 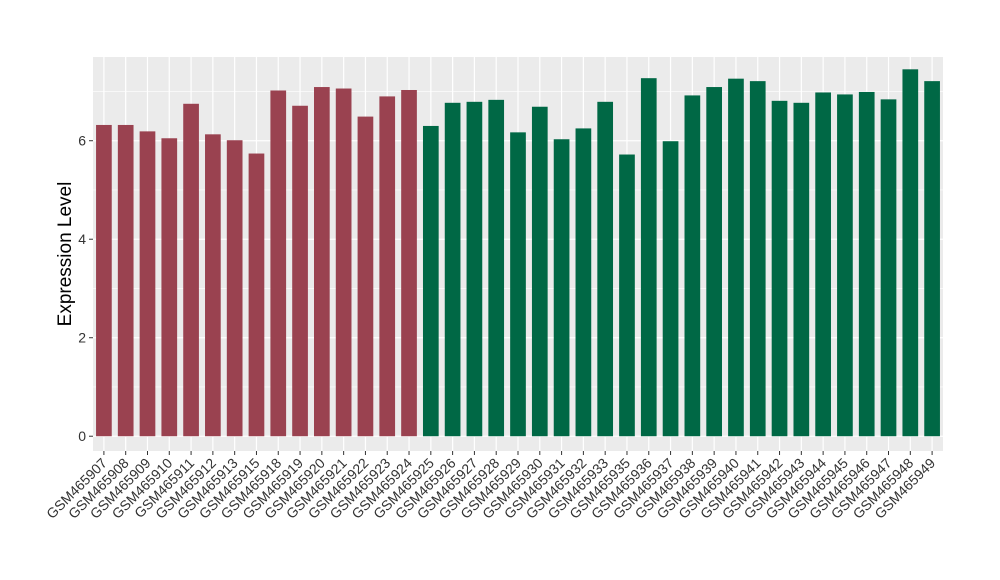 I want to click on bar-GSM465948, so click(x=910, y=253).